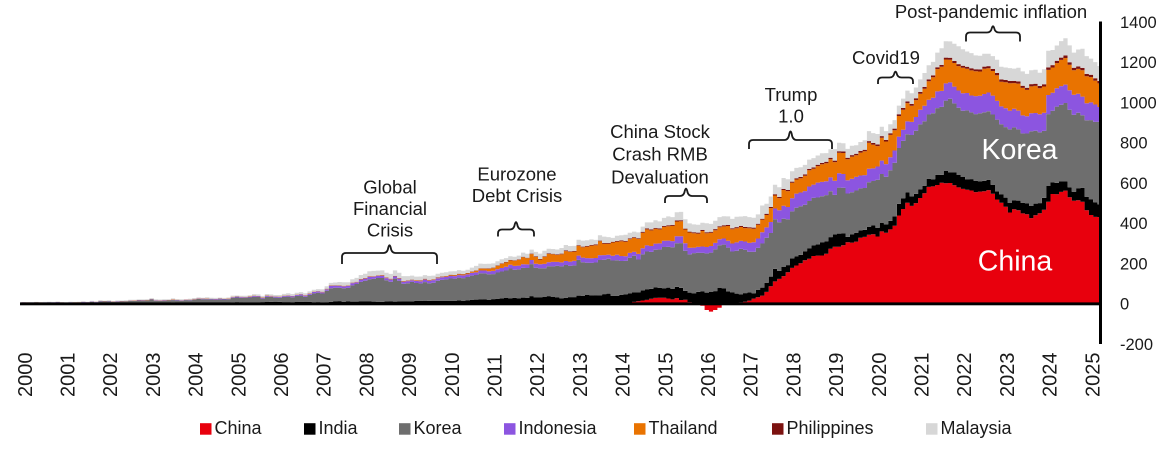 The image size is (1168, 450). I want to click on svg-text: 2018, so click(794, 375).